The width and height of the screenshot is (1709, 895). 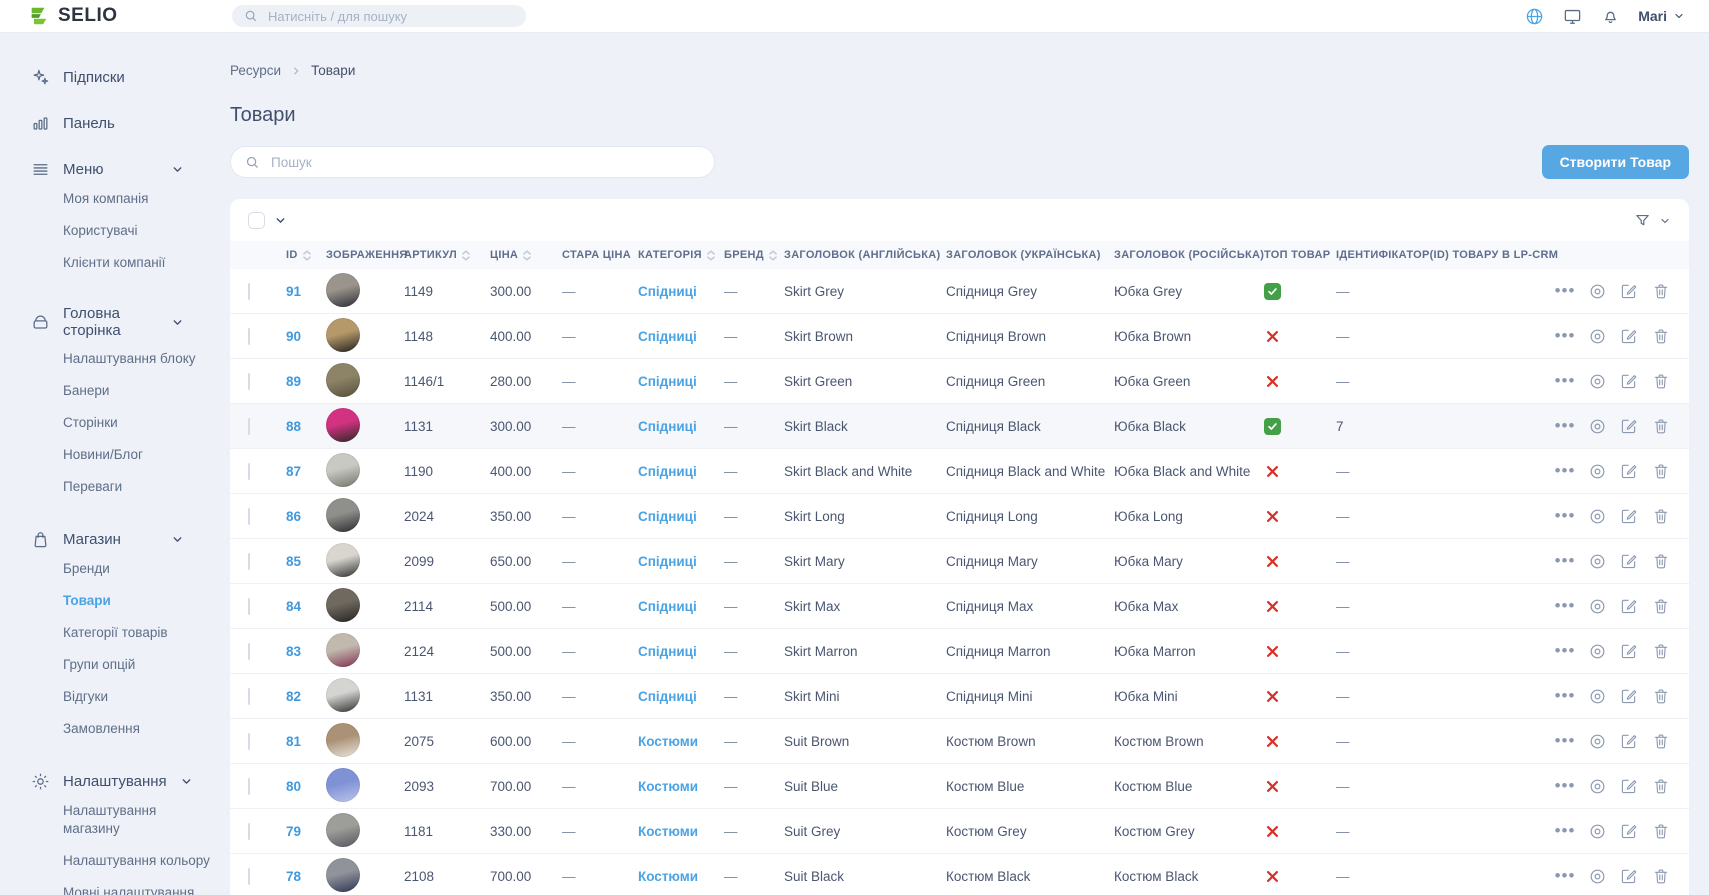 I want to click on monitor-icon, so click(x=1572, y=16).